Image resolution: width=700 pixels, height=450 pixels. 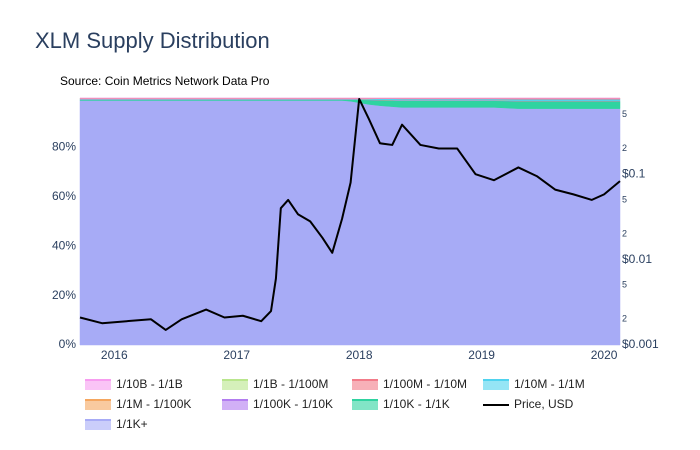 What do you see at coordinates (68, 344) in the screenshot?
I see `y-tick-label: 0%` at bounding box center [68, 344].